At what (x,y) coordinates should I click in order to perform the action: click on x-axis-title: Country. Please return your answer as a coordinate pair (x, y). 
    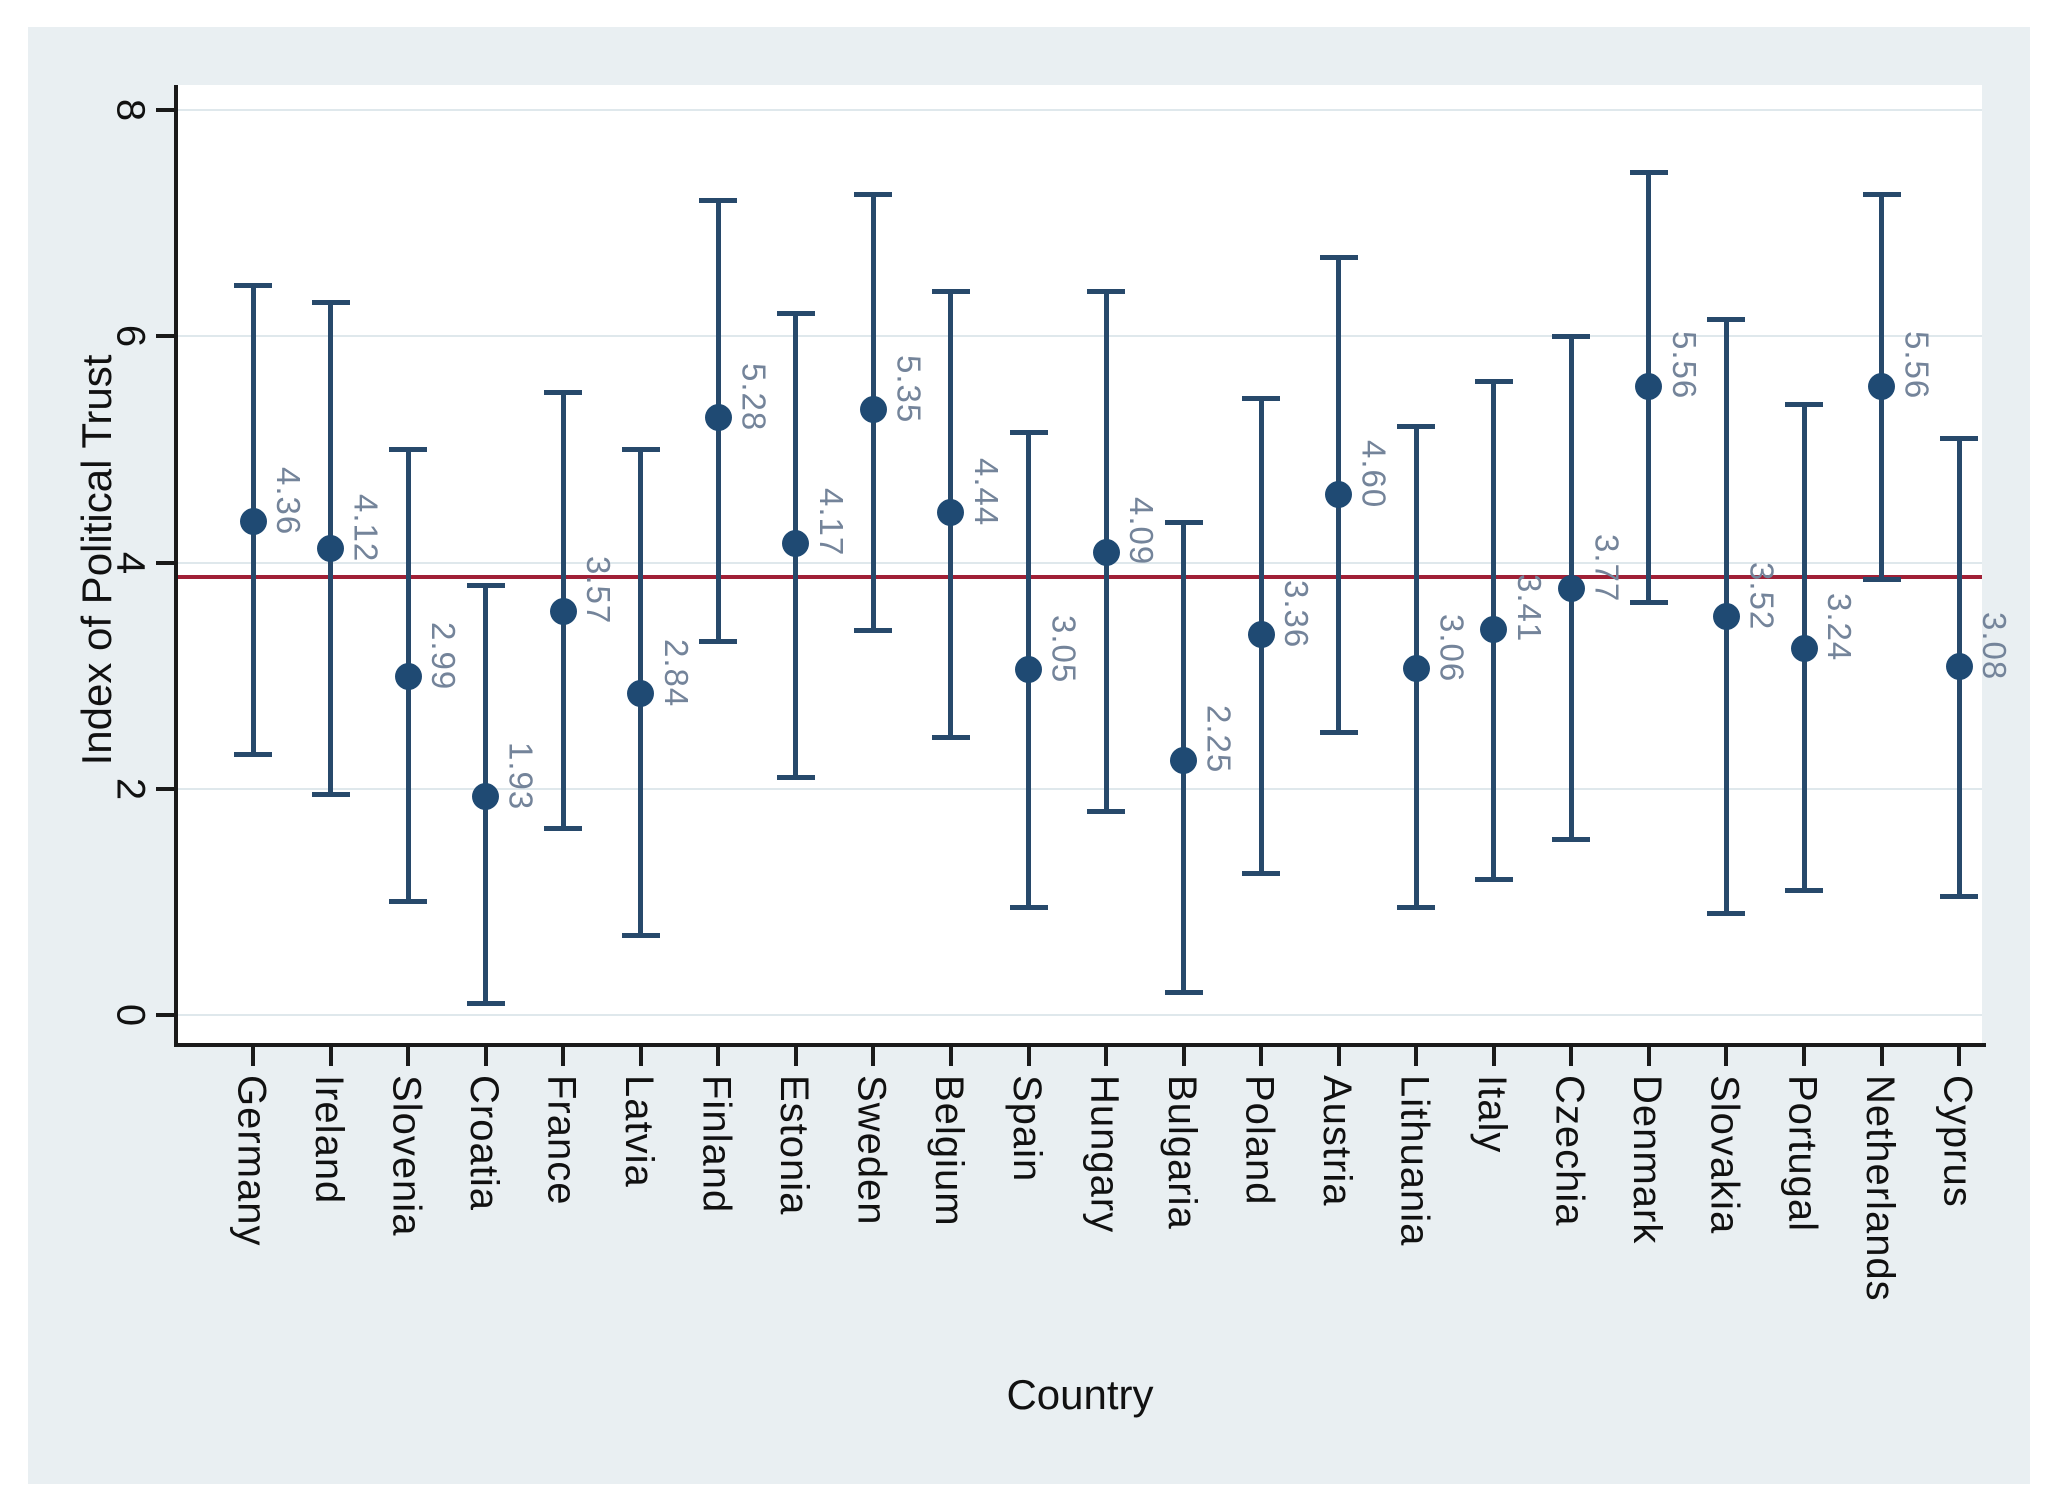
    Looking at the image, I should click on (1080, 1394).